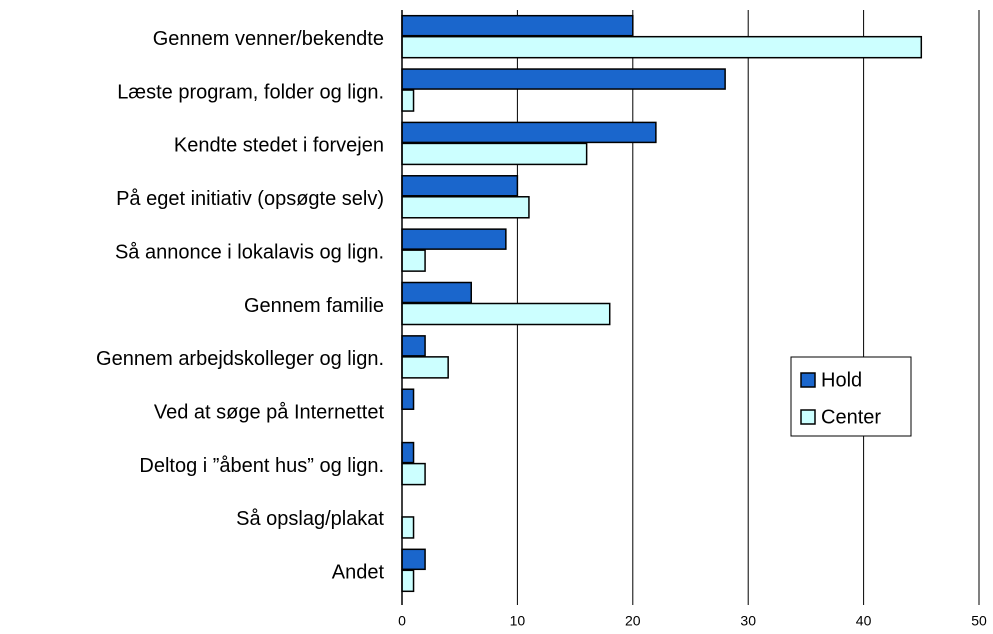 The image size is (993, 634). Describe the element at coordinates (402, 621) in the screenshot. I see `x-tick-label: 0` at that location.